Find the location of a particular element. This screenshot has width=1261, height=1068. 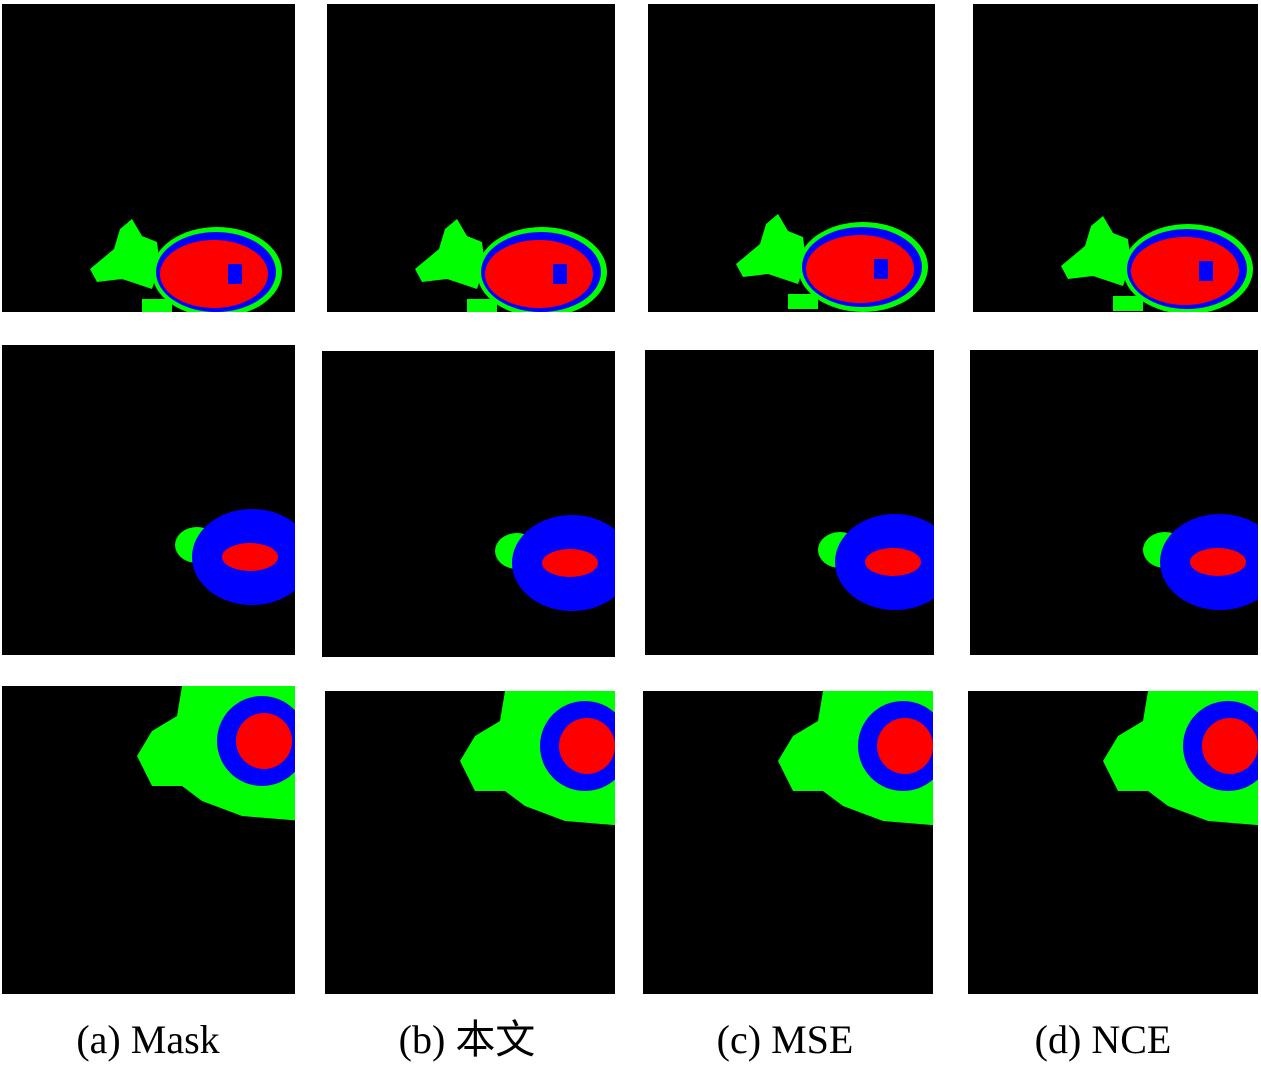

caption: (c) MSE is located at coordinates (785, 1039).